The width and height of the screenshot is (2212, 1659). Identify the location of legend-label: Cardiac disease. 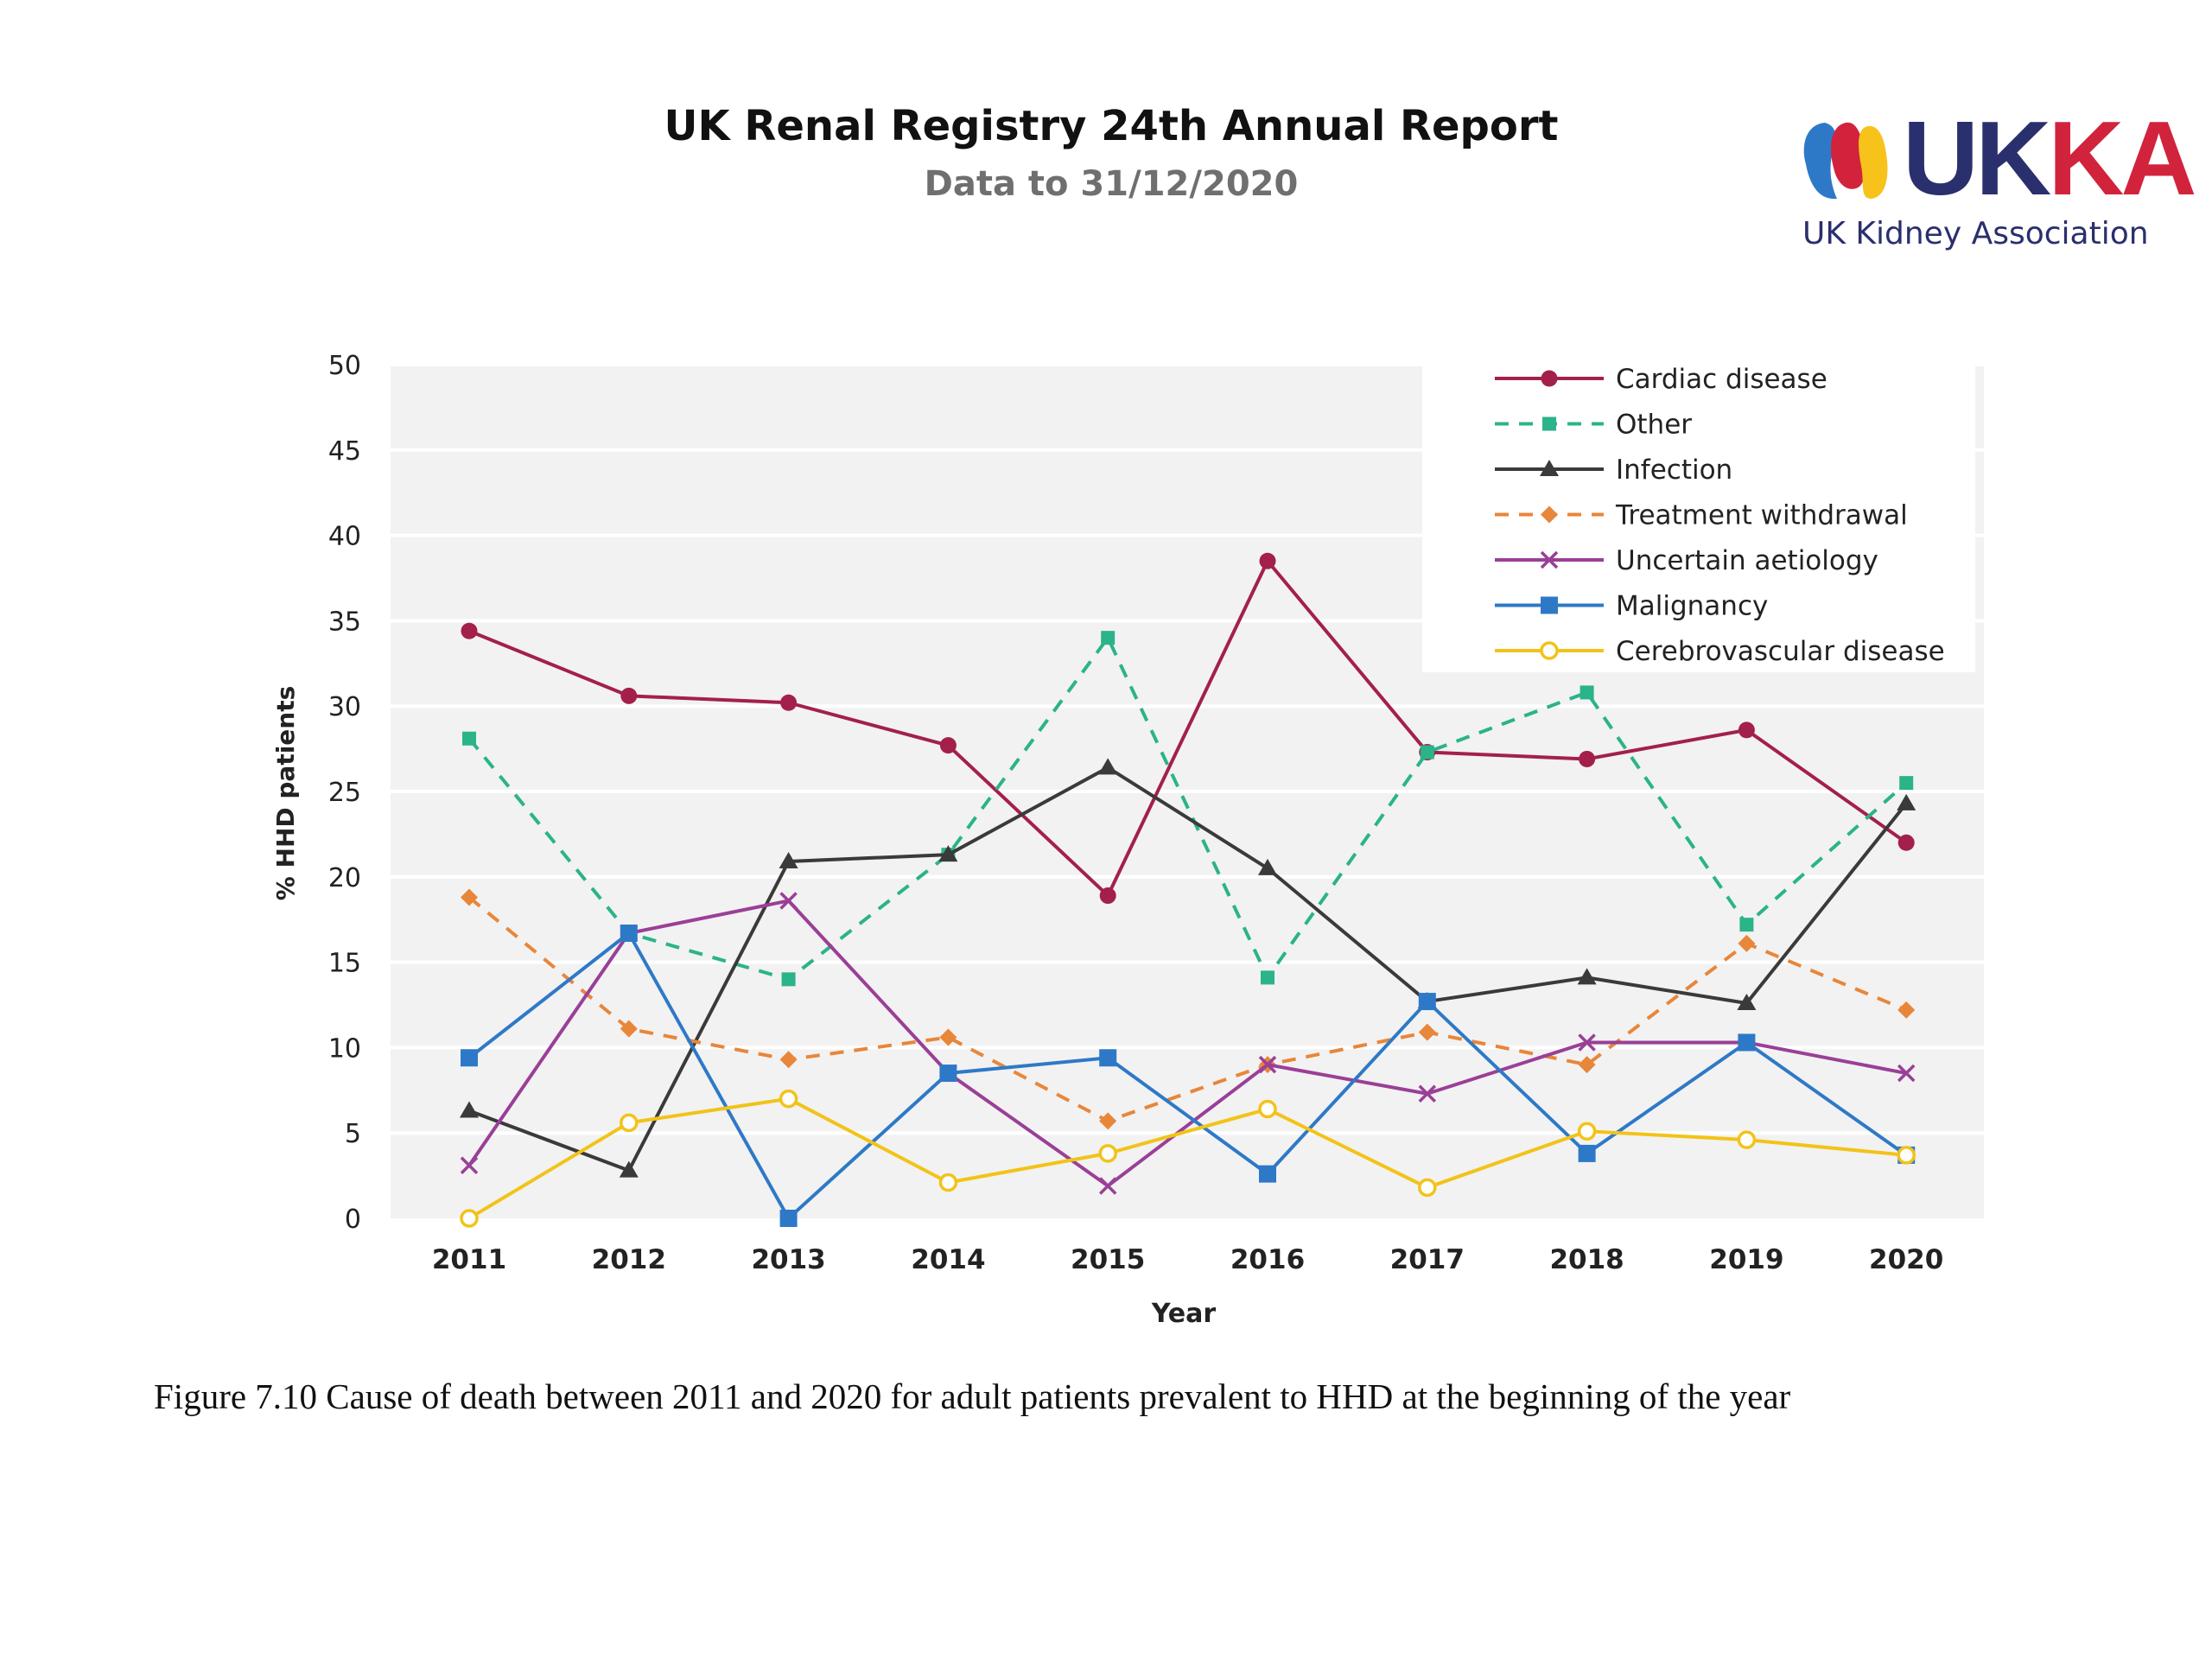
(1721, 379).